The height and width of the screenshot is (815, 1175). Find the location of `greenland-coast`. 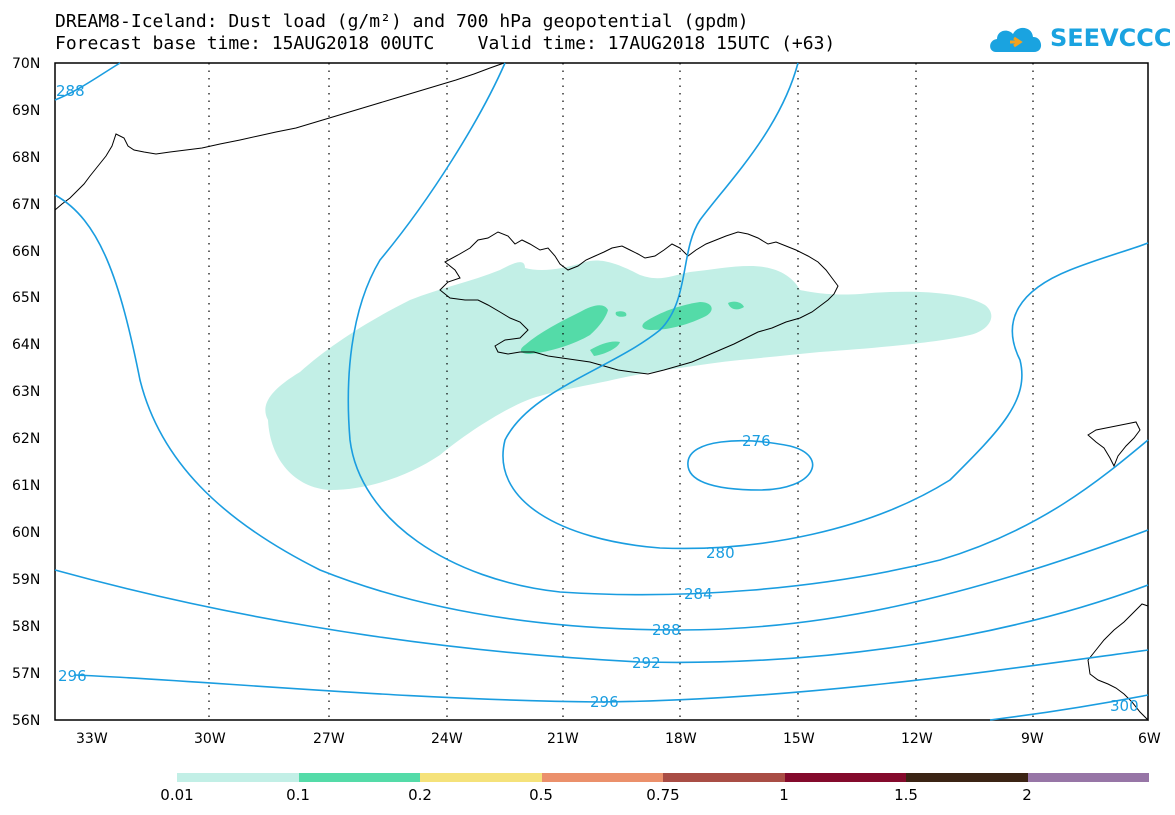

greenland-coast is located at coordinates (279, 136).